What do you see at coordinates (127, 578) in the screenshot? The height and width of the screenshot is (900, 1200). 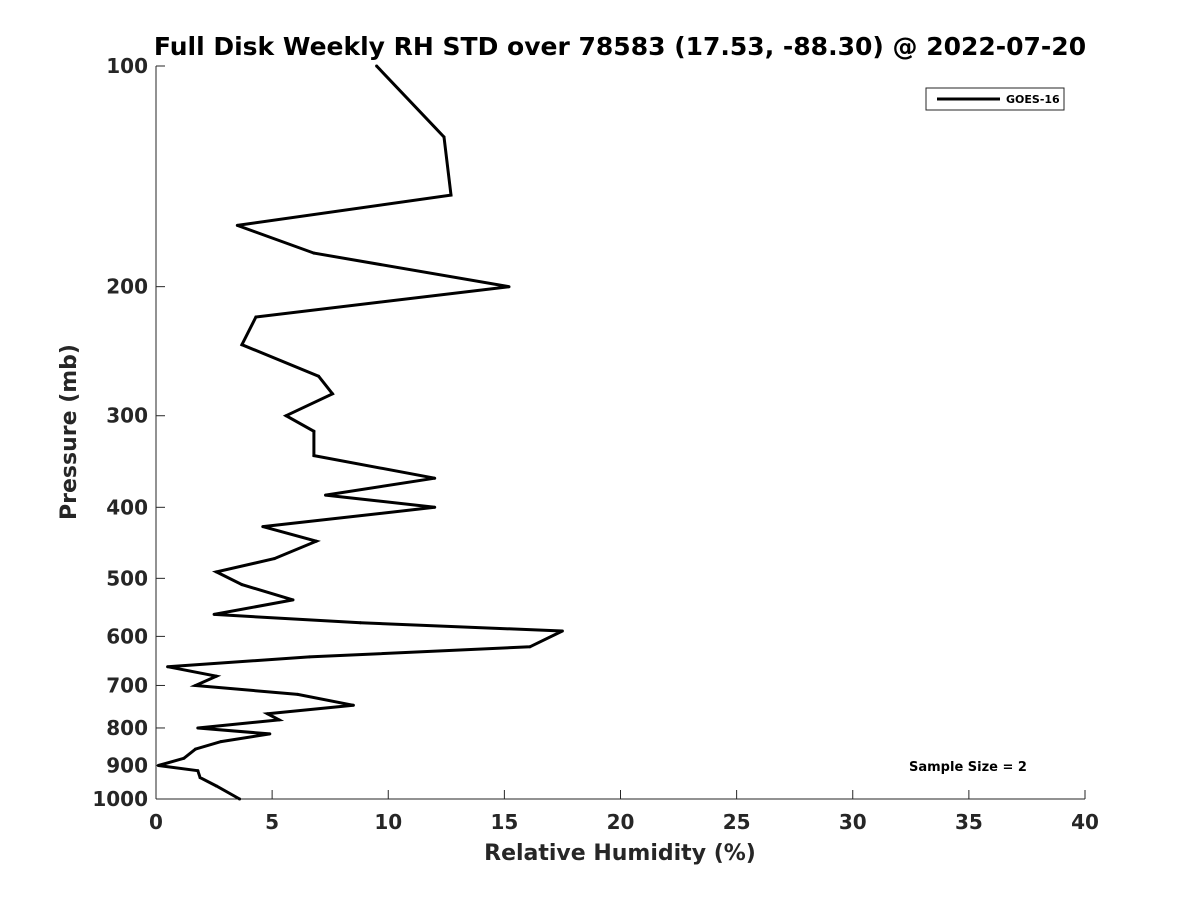 I see `y-tick-label: 500` at bounding box center [127, 578].